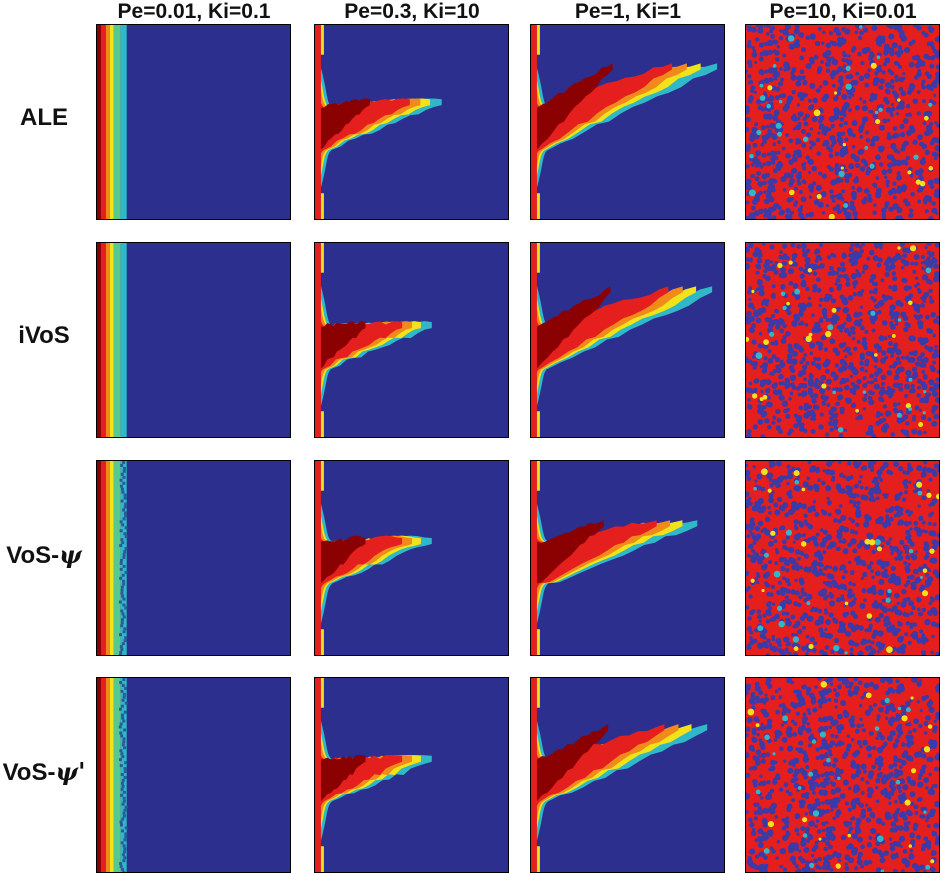  Describe the element at coordinates (843, 11) in the screenshot. I see `column-title-4: Pe=10, Ki=0.01` at that location.